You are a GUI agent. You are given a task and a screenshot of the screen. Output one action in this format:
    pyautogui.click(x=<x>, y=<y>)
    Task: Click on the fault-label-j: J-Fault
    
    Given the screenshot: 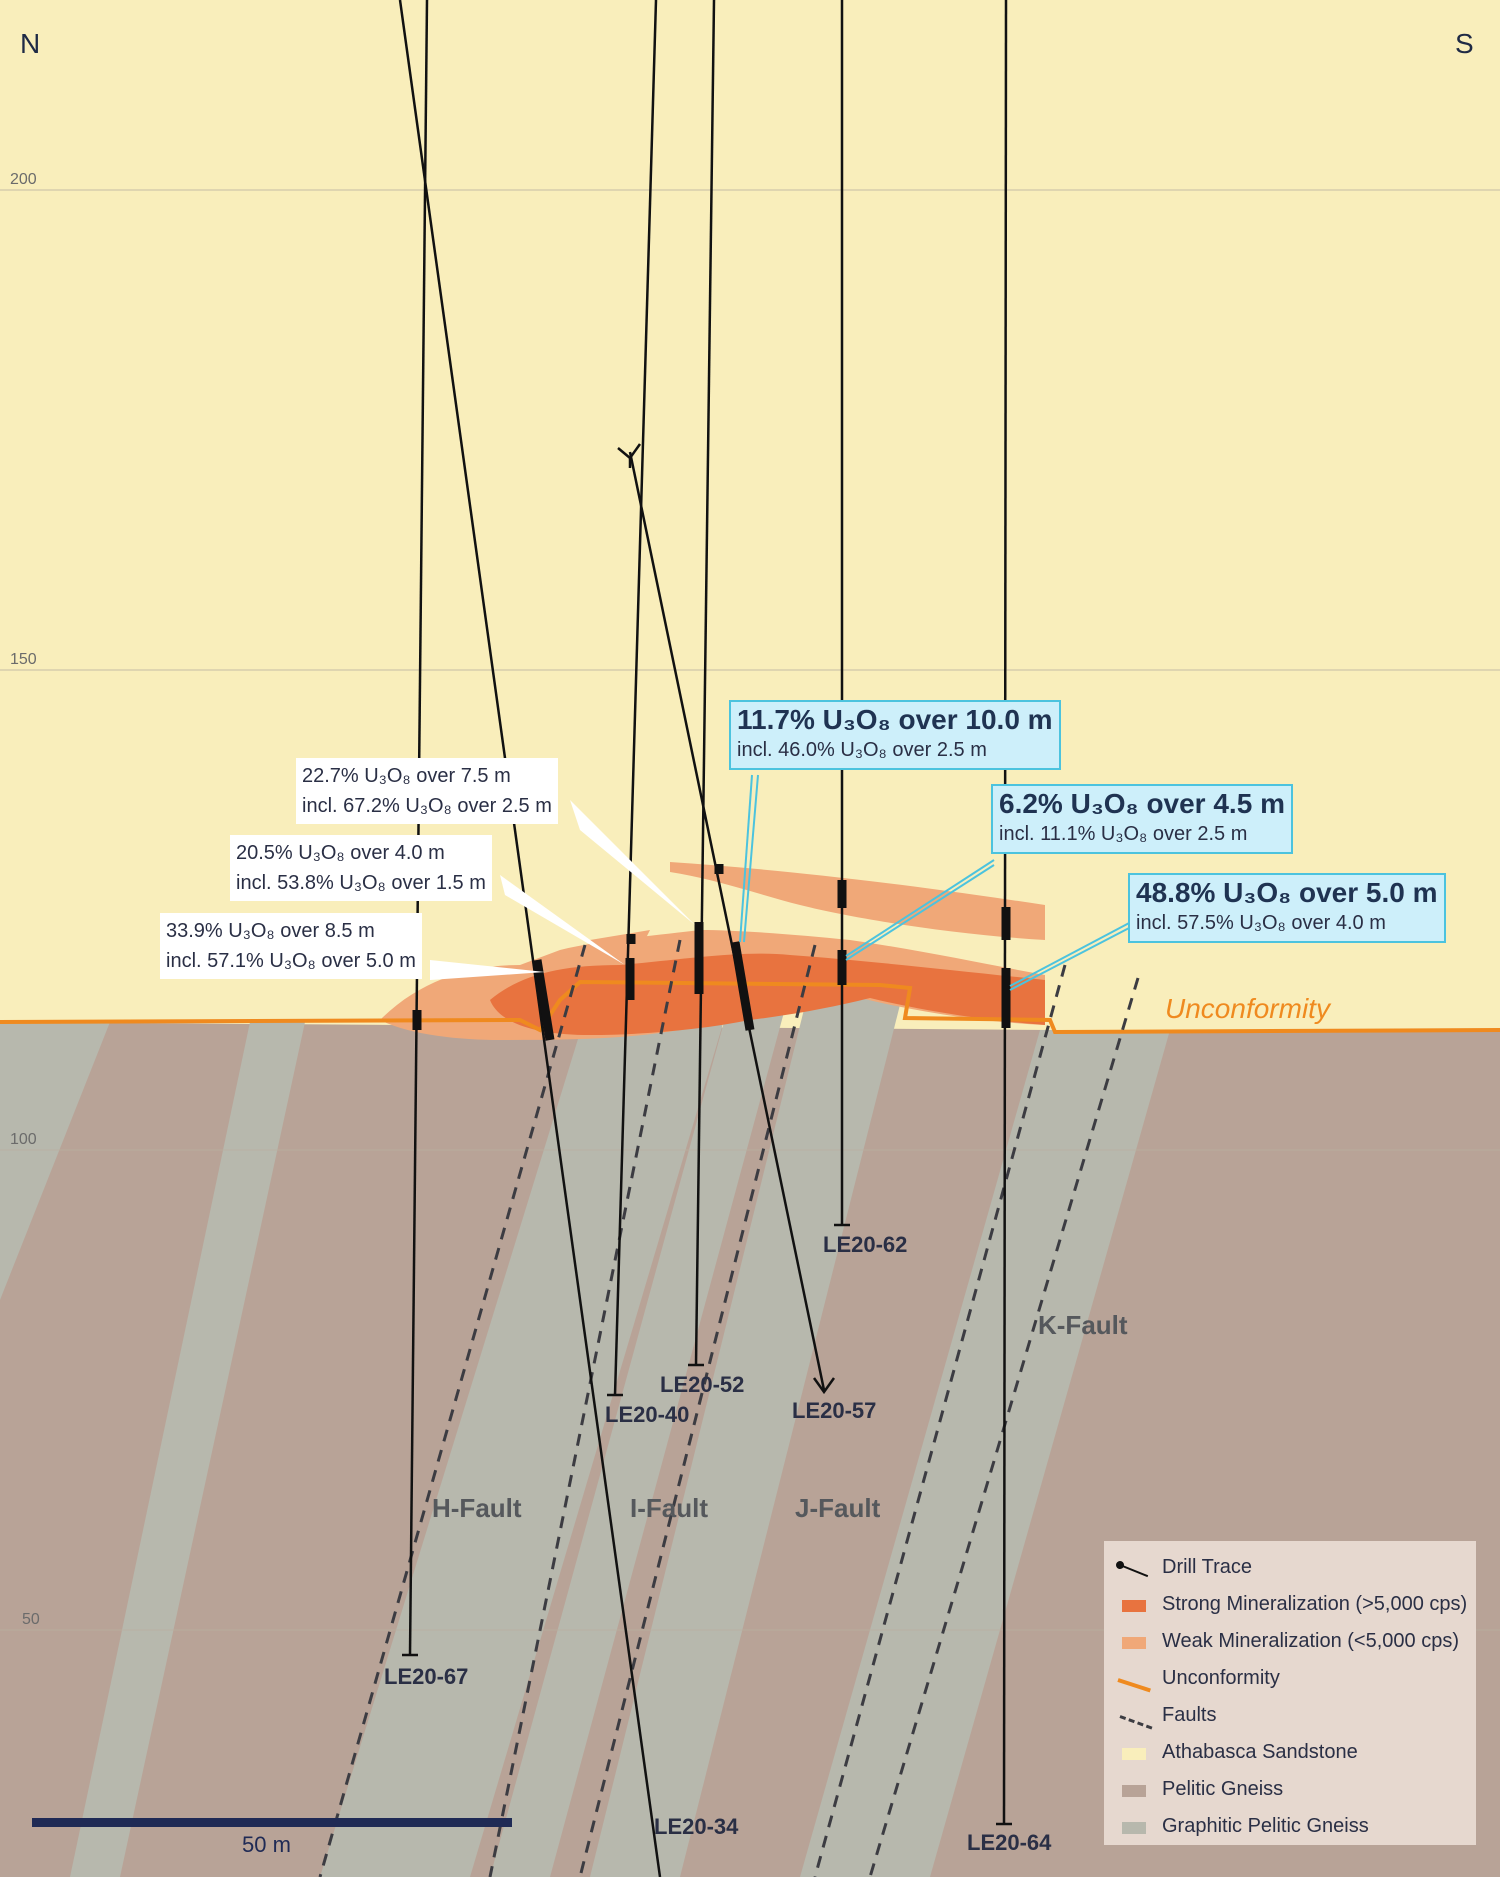 What is the action you would take?
    pyautogui.click(x=838, y=1508)
    